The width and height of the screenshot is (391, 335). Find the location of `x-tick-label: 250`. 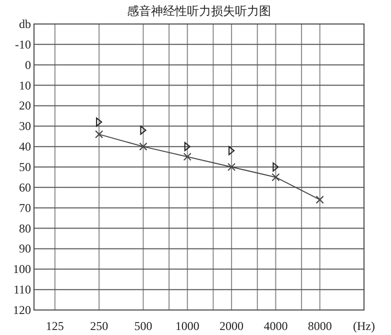

x-tick-label: 250 is located at coordinates (99, 326).